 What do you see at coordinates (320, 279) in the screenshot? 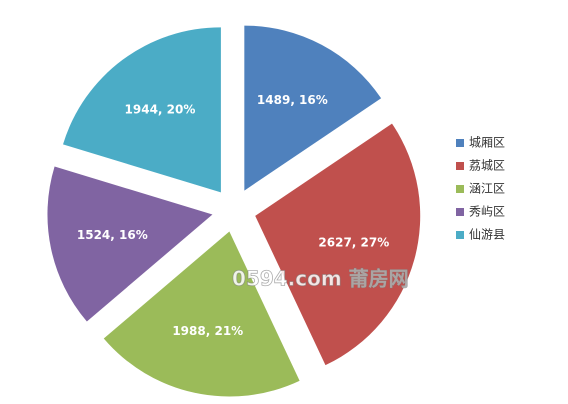
I see `watermark: 0594.com 莆房网` at bounding box center [320, 279].